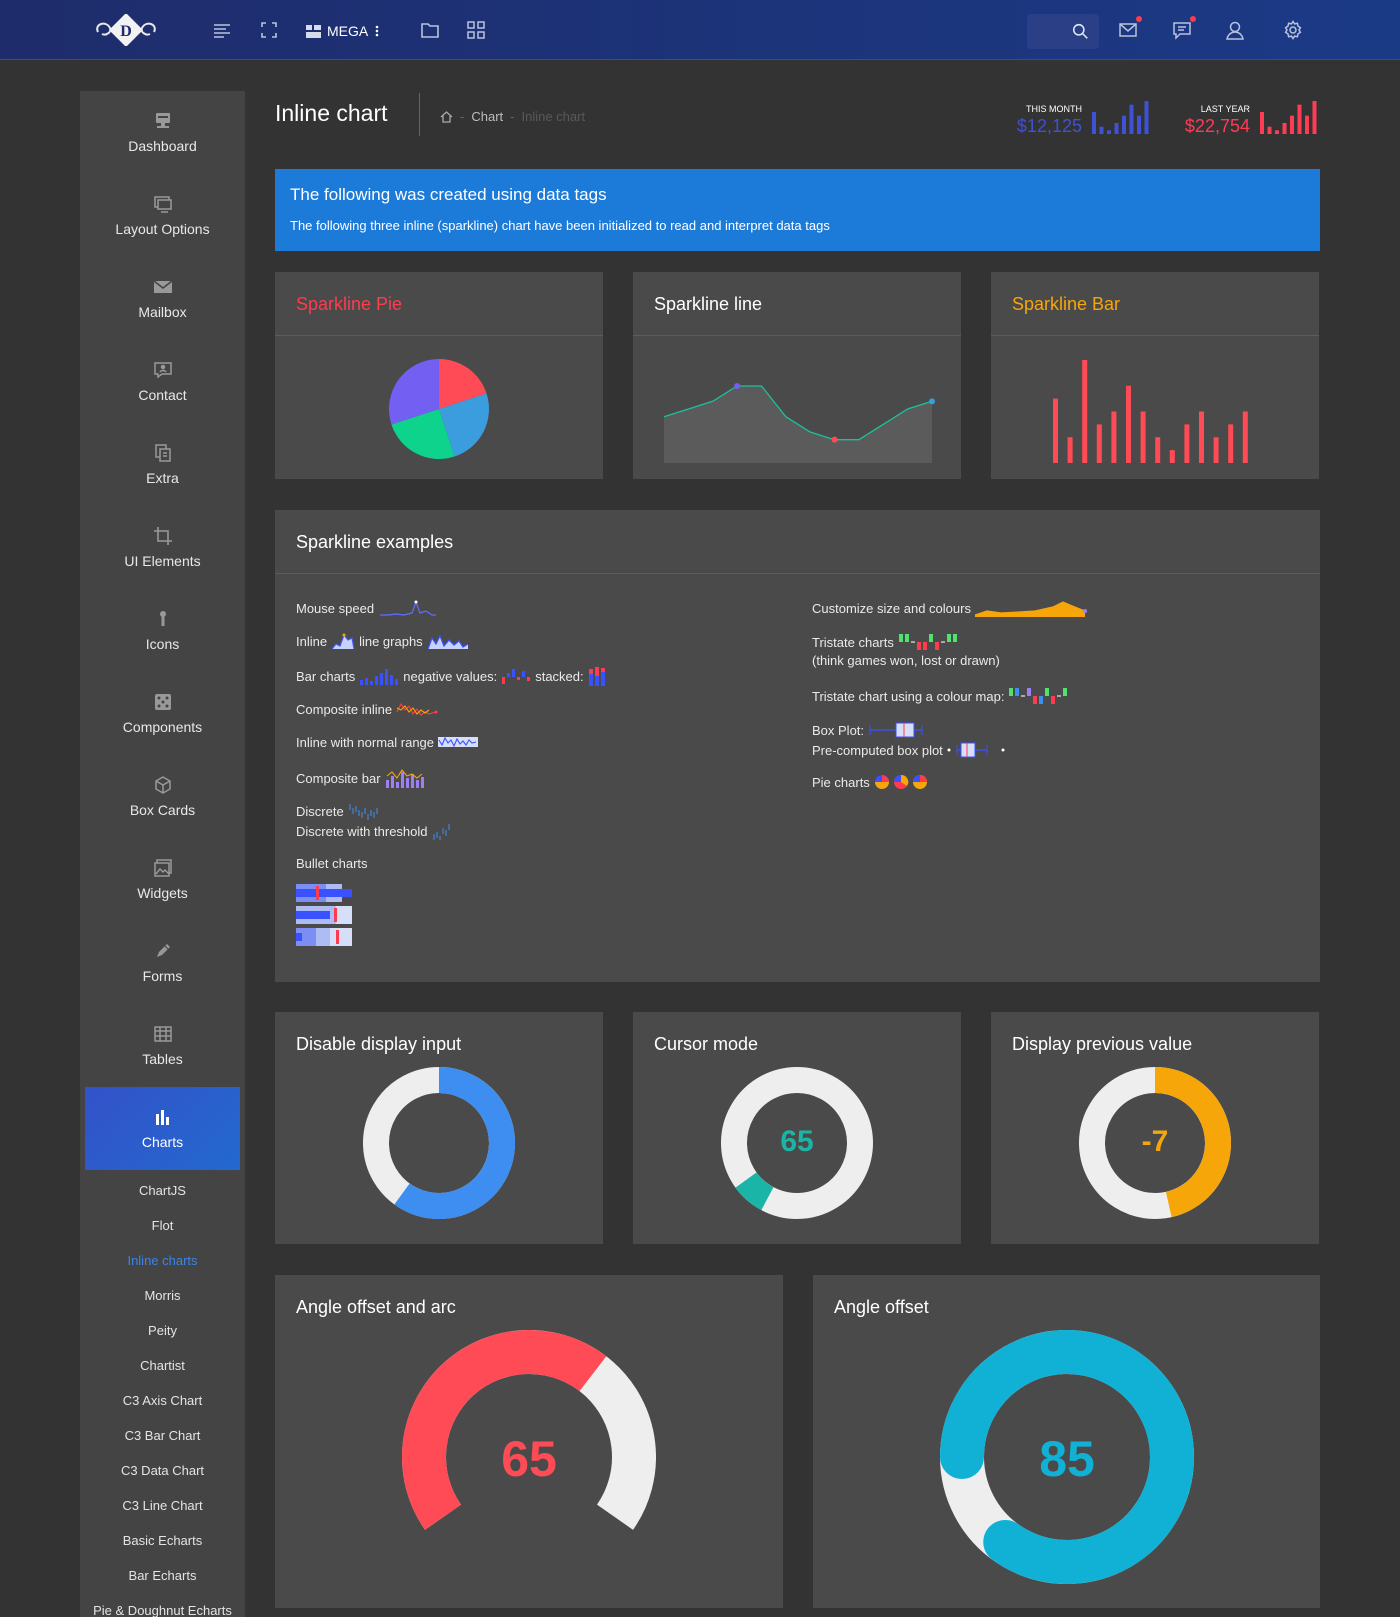  I want to click on example-label: Tristate charts, so click(853, 642).